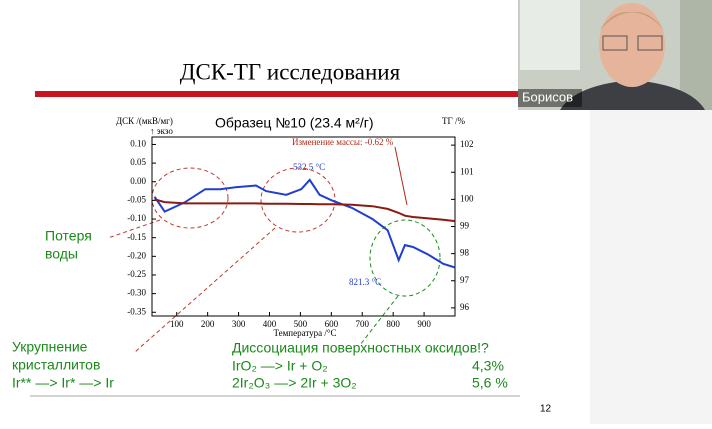  I want to click on y-tick-label: 0.10, so click(138, 144).